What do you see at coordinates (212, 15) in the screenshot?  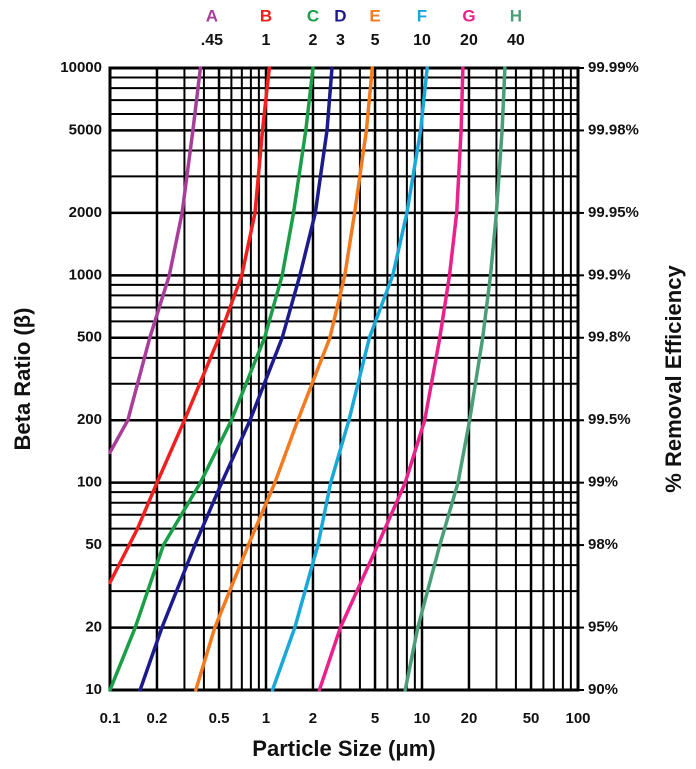 I see `legend-letter: A` at bounding box center [212, 15].